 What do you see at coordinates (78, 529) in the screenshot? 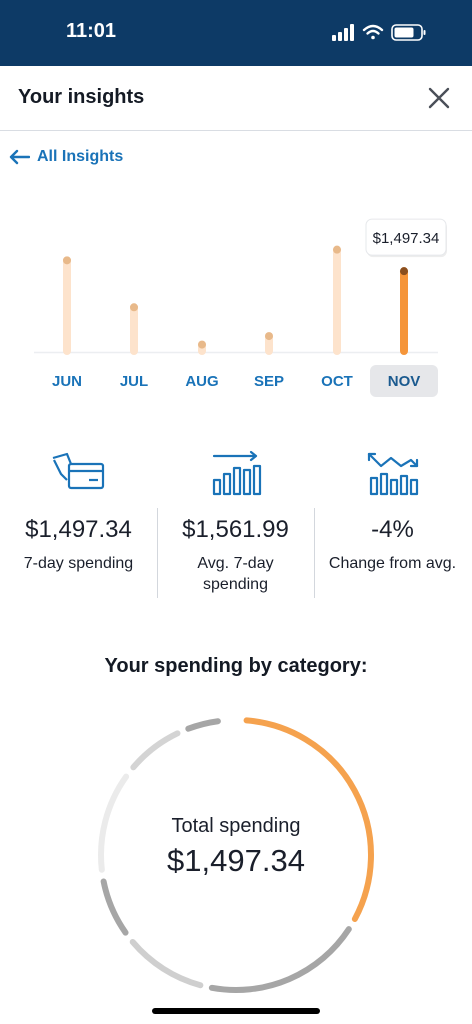
I see `metric-value: $1,497.34` at bounding box center [78, 529].